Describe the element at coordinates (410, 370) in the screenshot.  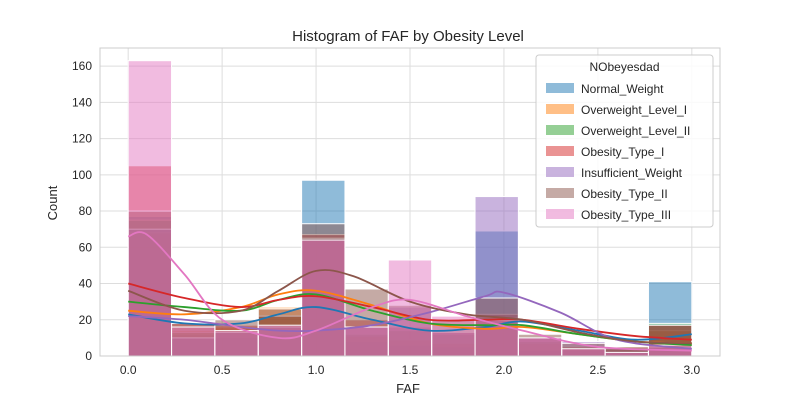
I see `x-tick-label: 1.5` at that location.